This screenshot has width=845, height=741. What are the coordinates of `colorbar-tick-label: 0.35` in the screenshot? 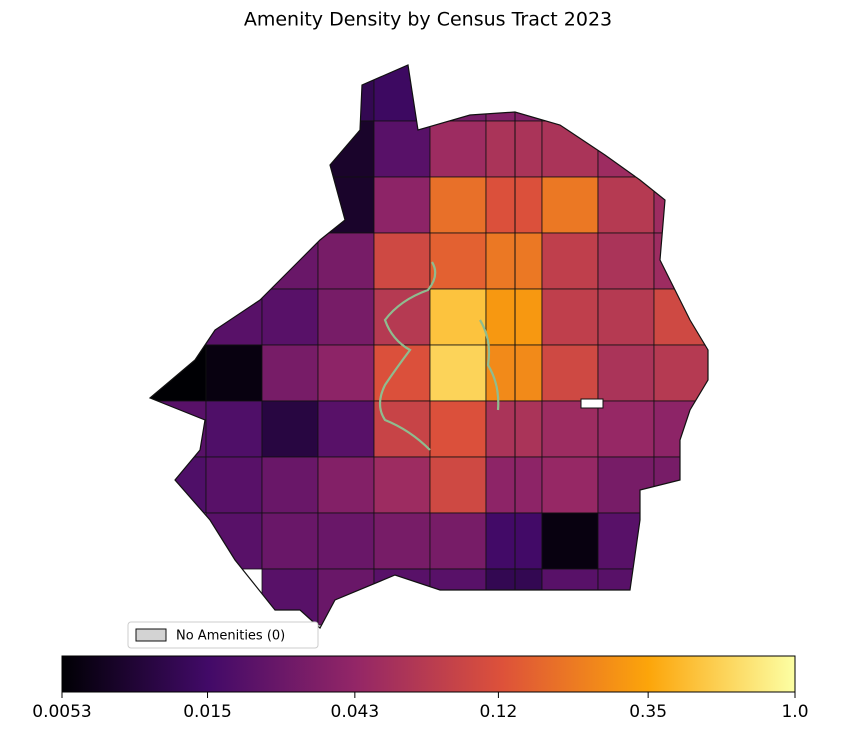 It's located at (648, 712).